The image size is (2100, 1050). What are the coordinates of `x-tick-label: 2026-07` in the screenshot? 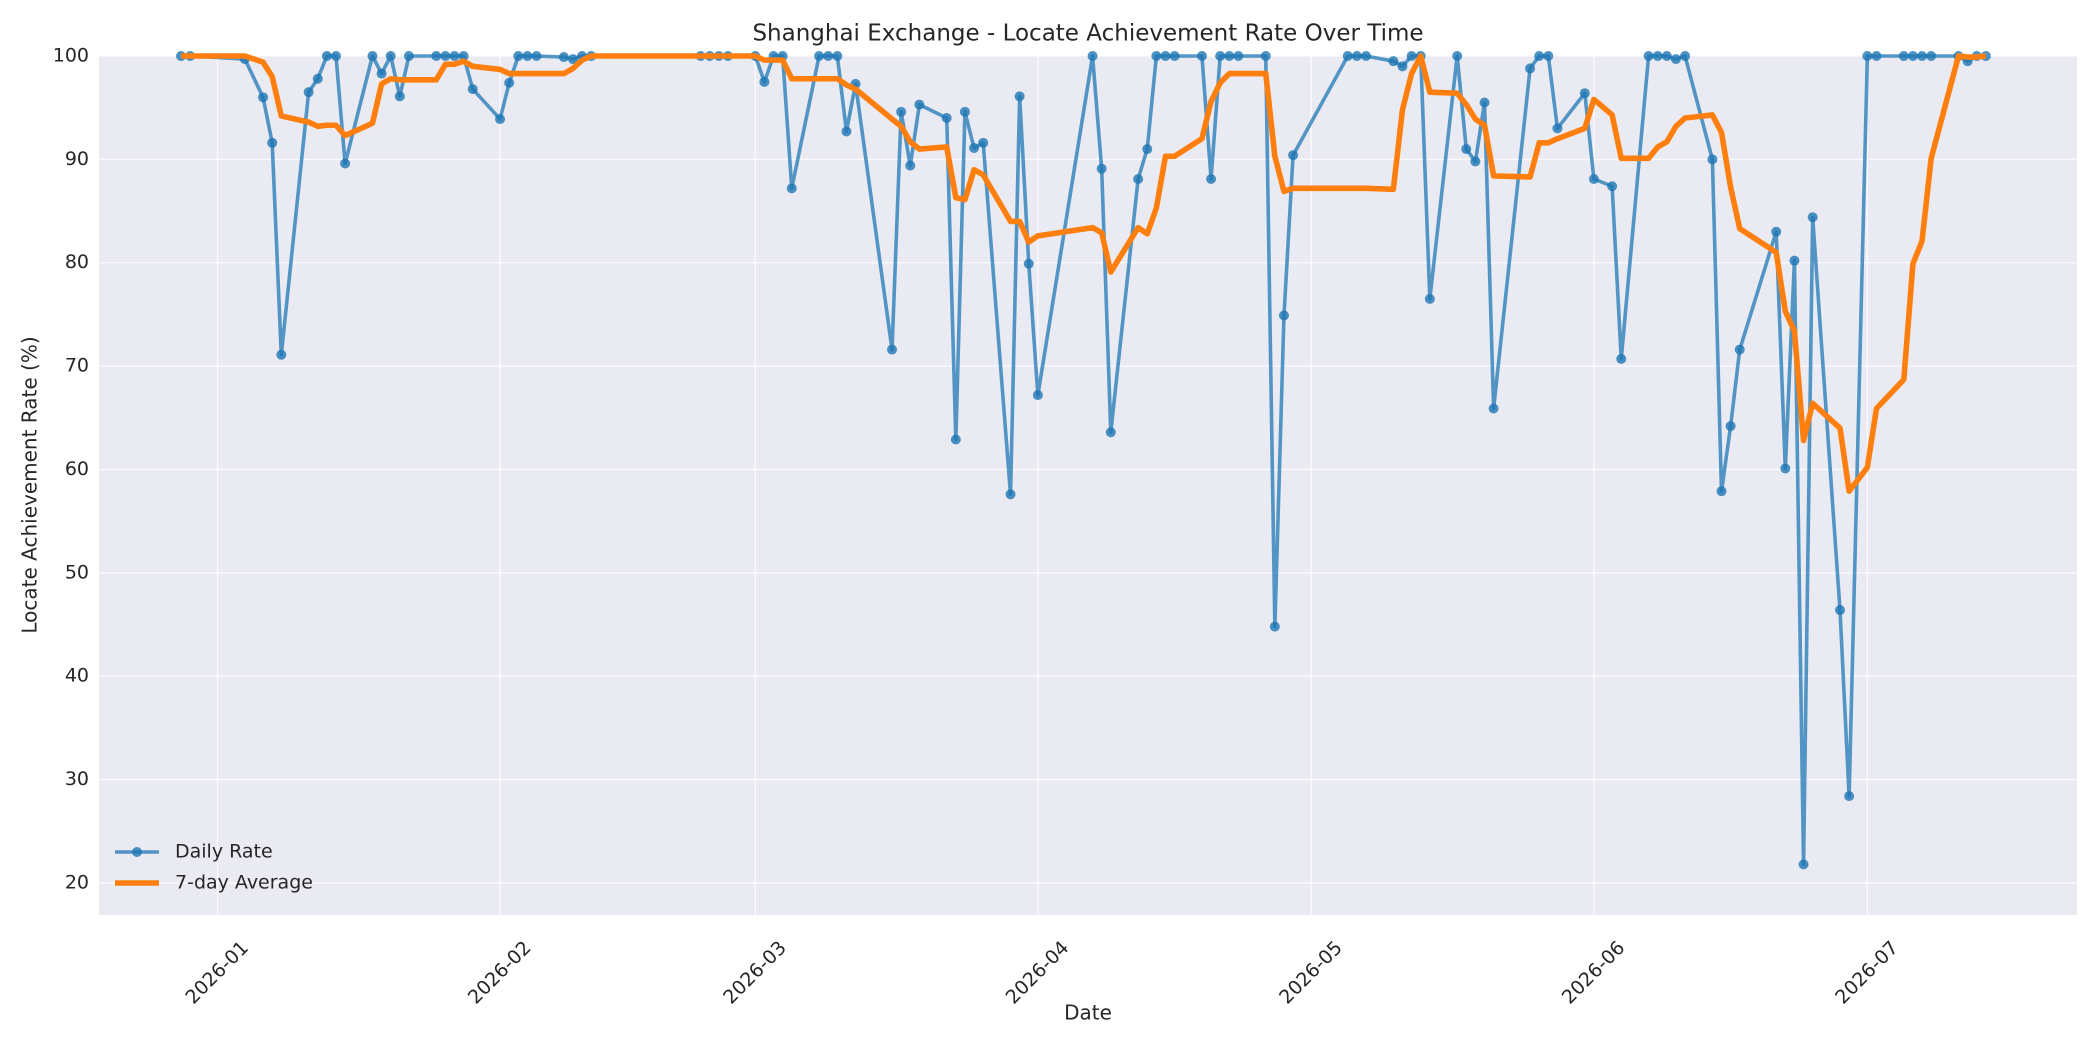 It's located at (1867, 973).